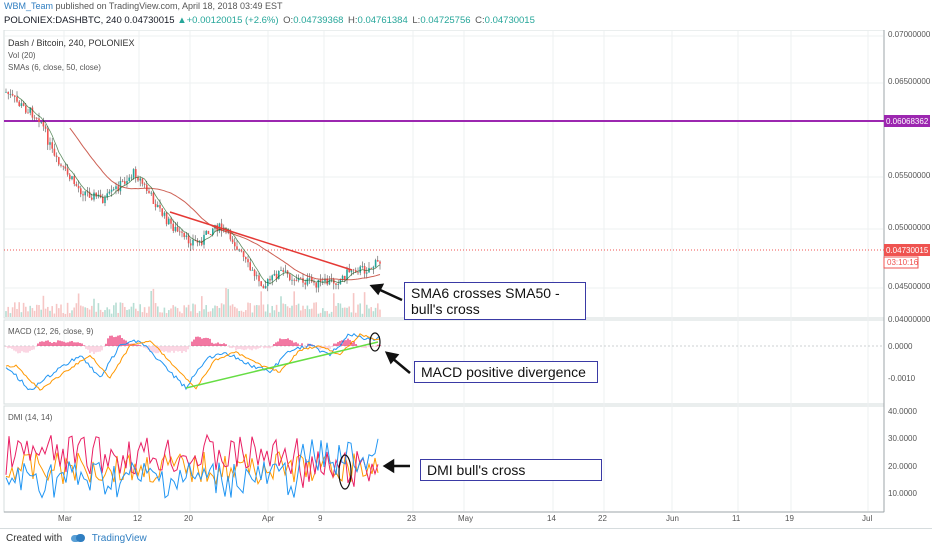 Image resolution: width=932 pixels, height=550 pixels. What do you see at coordinates (318, 20) in the screenshot?
I see `open-value: 0.04739368` at bounding box center [318, 20].